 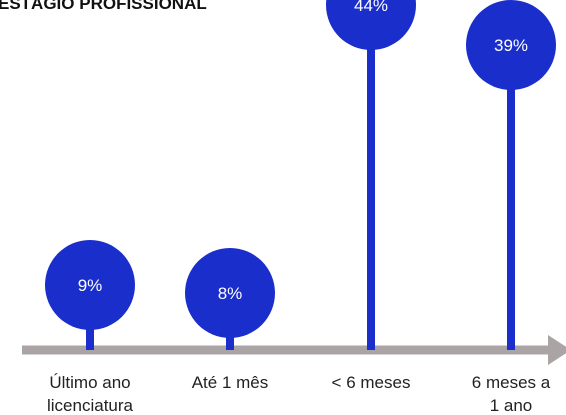 I want to click on category-label: Último ano licenciatura, so click(x=90, y=394).